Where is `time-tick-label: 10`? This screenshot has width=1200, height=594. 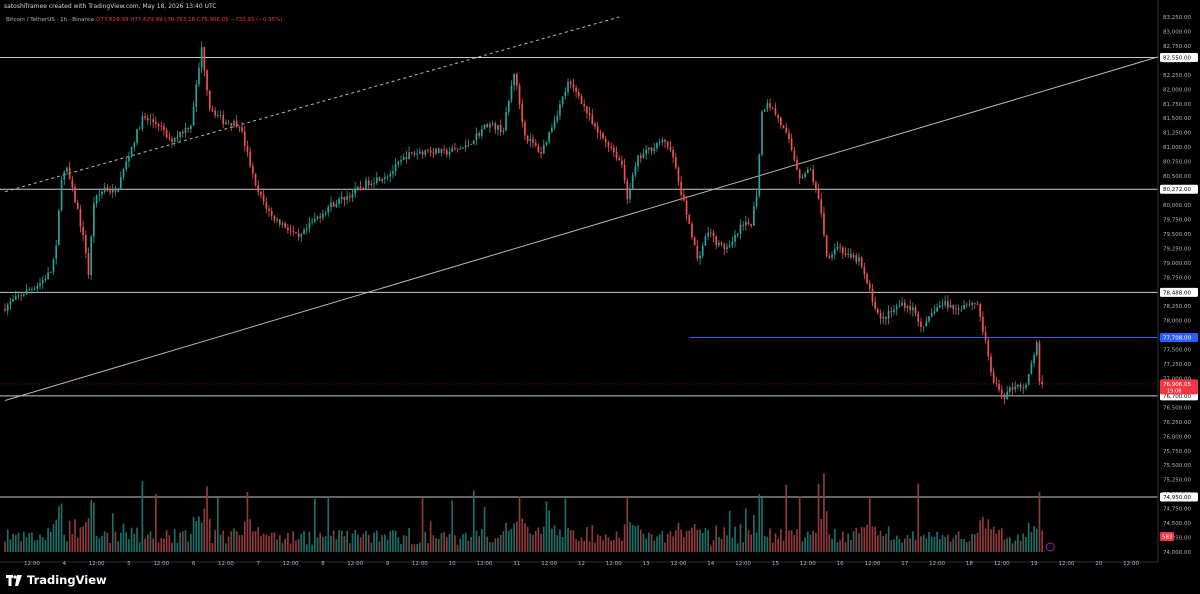 time-tick-label: 10 is located at coordinates (452, 564).